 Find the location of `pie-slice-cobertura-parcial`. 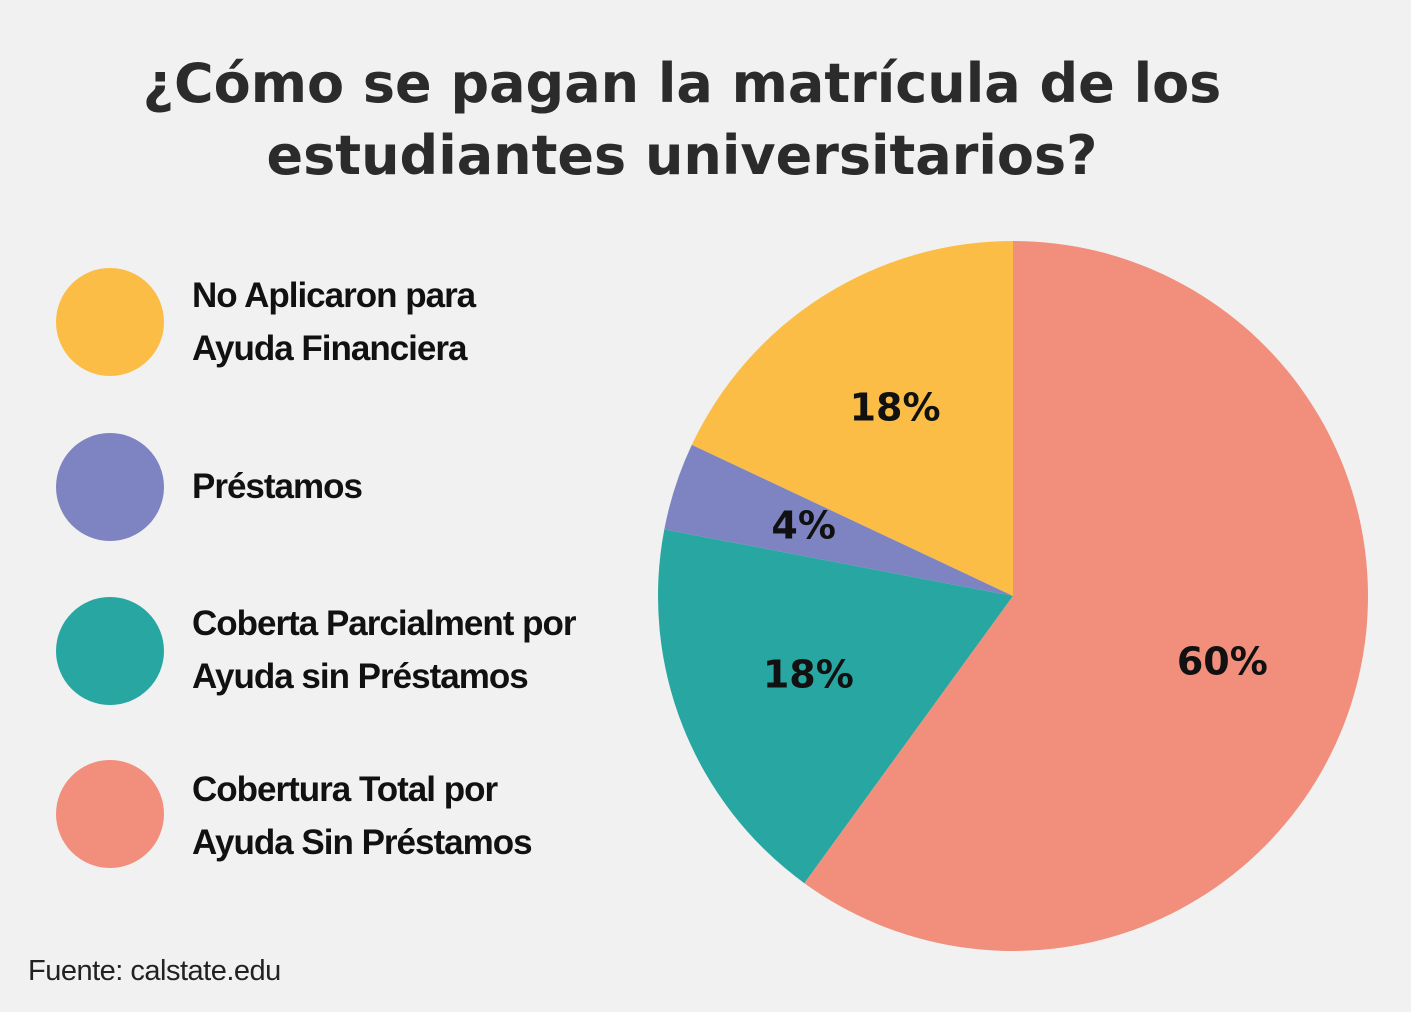

pie-slice-cobertura-parcial is located at coordinates (835, 706).